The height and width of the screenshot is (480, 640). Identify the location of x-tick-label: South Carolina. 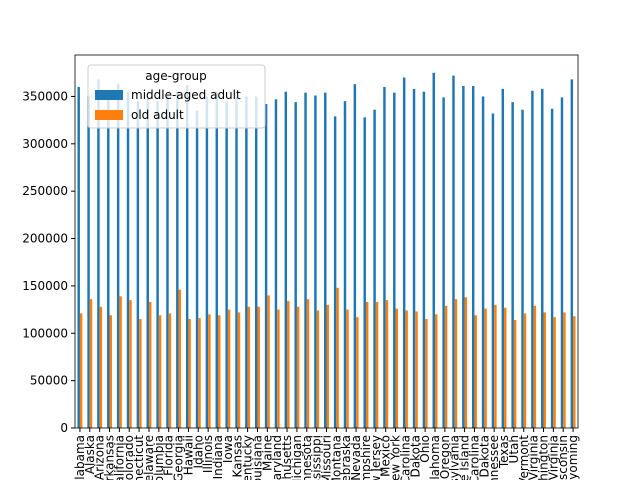
(474, 457).